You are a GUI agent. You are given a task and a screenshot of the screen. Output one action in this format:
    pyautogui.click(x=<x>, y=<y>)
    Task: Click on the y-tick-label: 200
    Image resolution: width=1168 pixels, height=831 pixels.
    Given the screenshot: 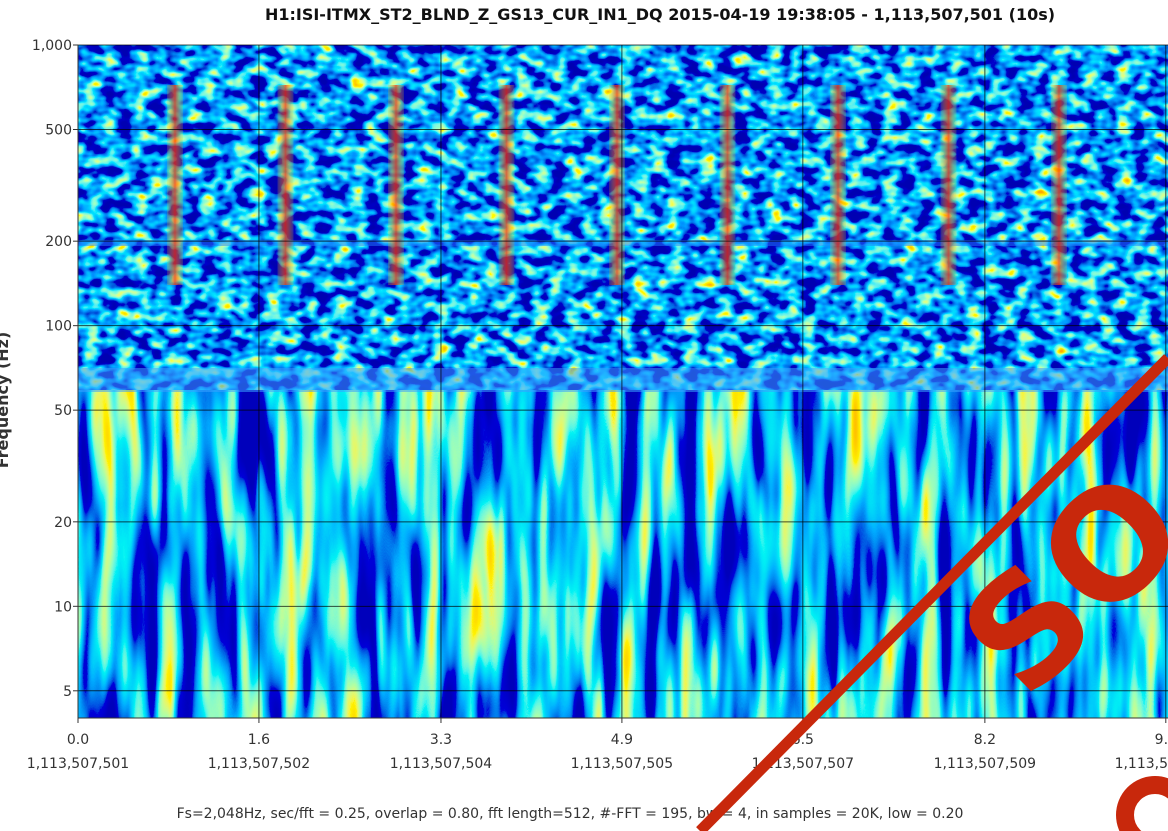 What is the action you would take?
    pyautogui.click(x=58, y=242)
    